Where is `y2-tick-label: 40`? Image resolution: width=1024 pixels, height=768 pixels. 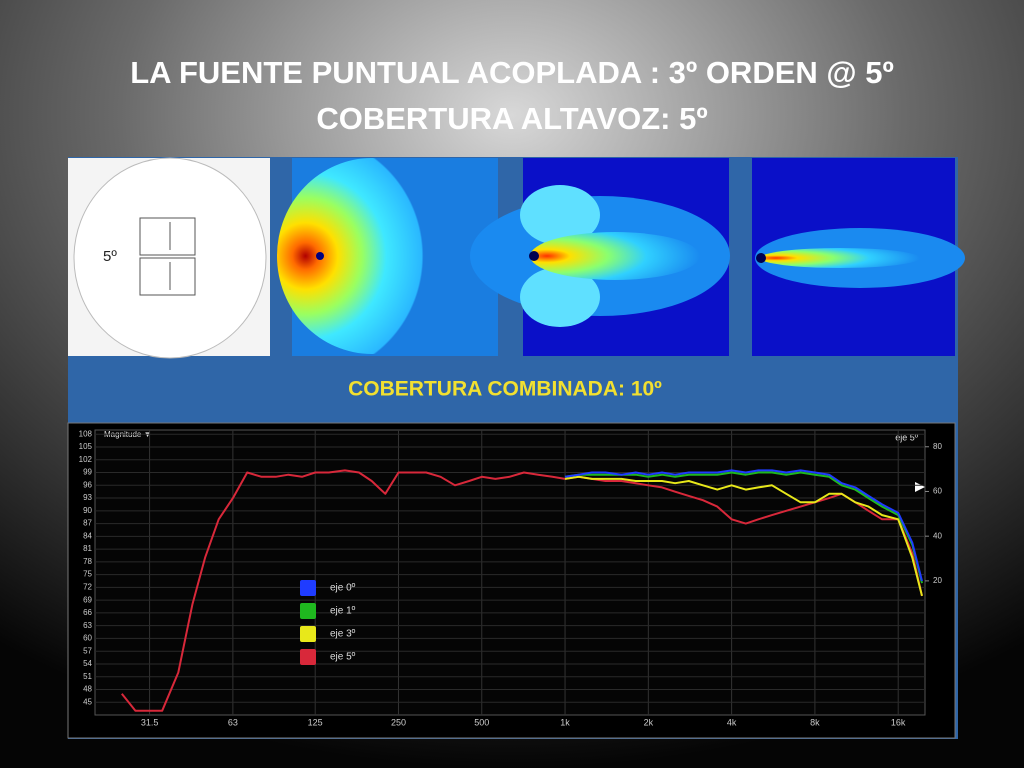
y2-tick-label: 40 is located at coordinates (937, 535).